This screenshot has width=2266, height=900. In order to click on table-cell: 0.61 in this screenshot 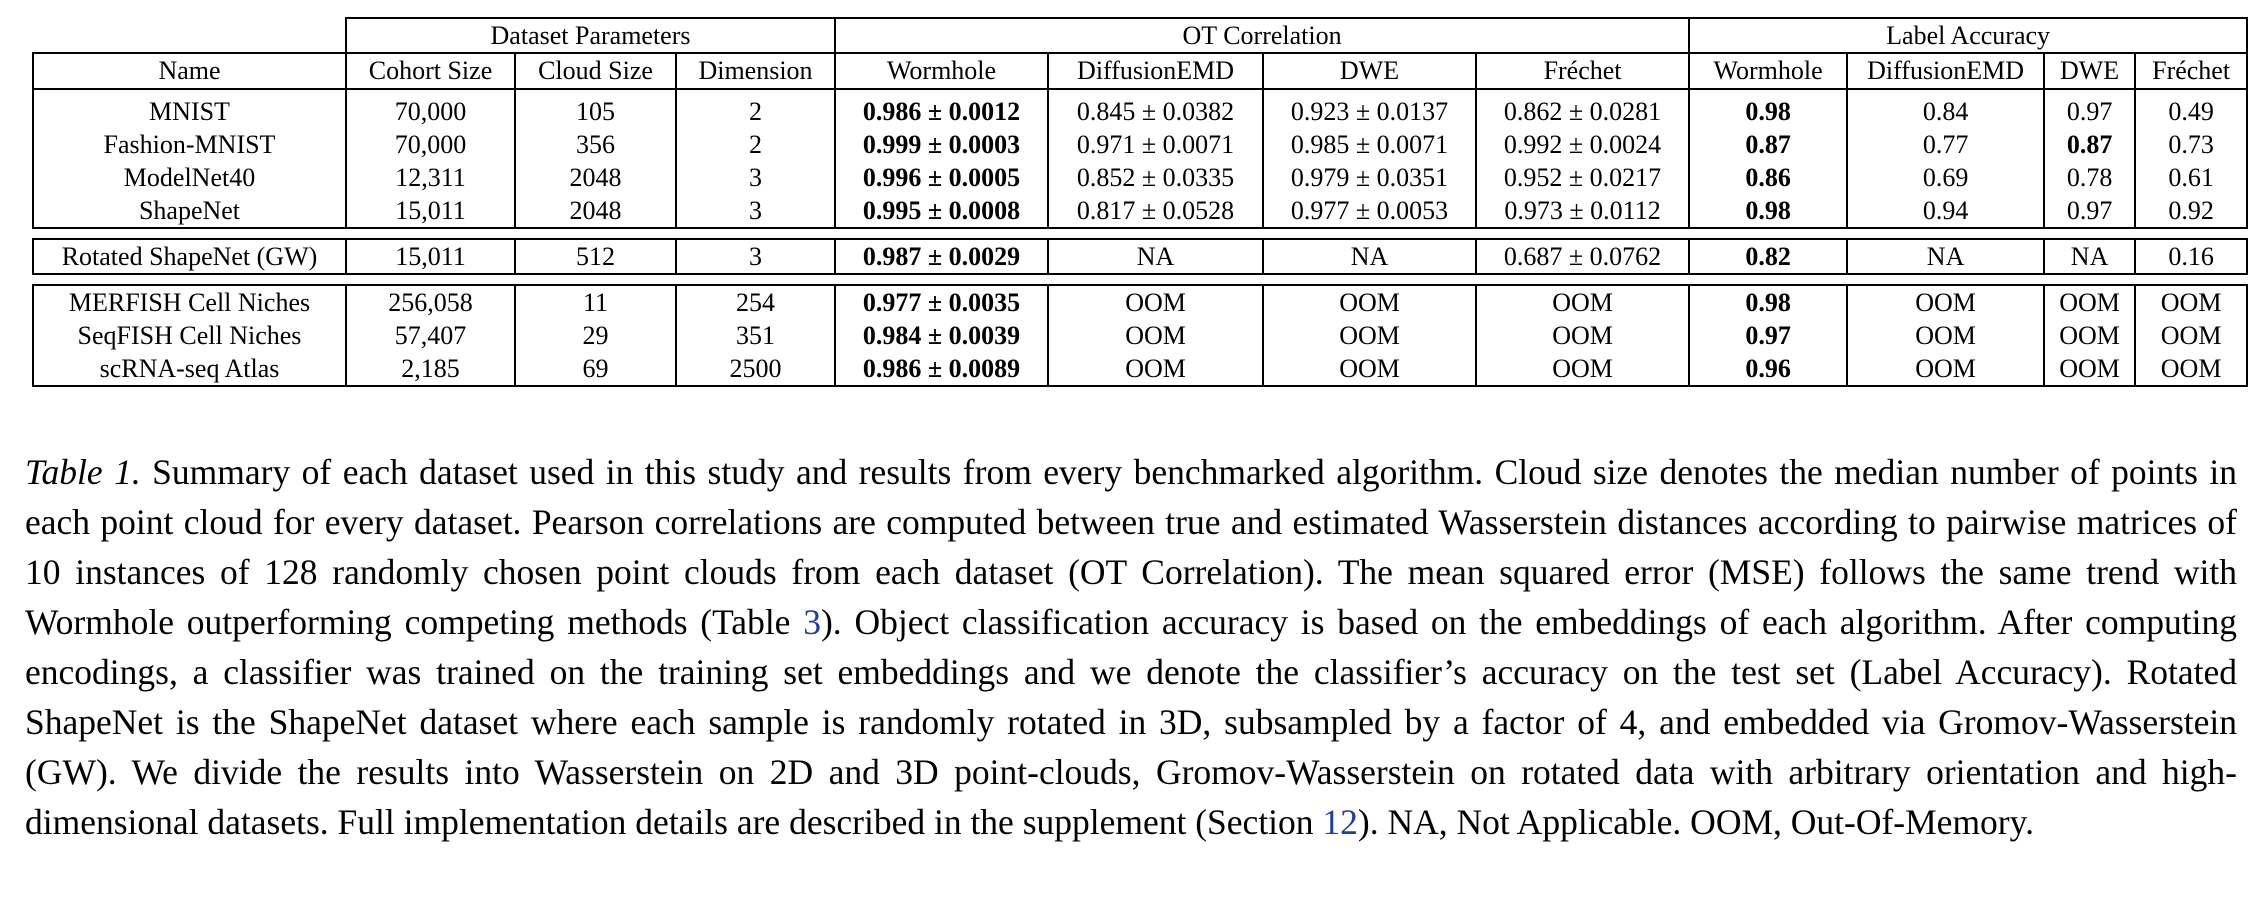, I will do `click(2191, 177)`.